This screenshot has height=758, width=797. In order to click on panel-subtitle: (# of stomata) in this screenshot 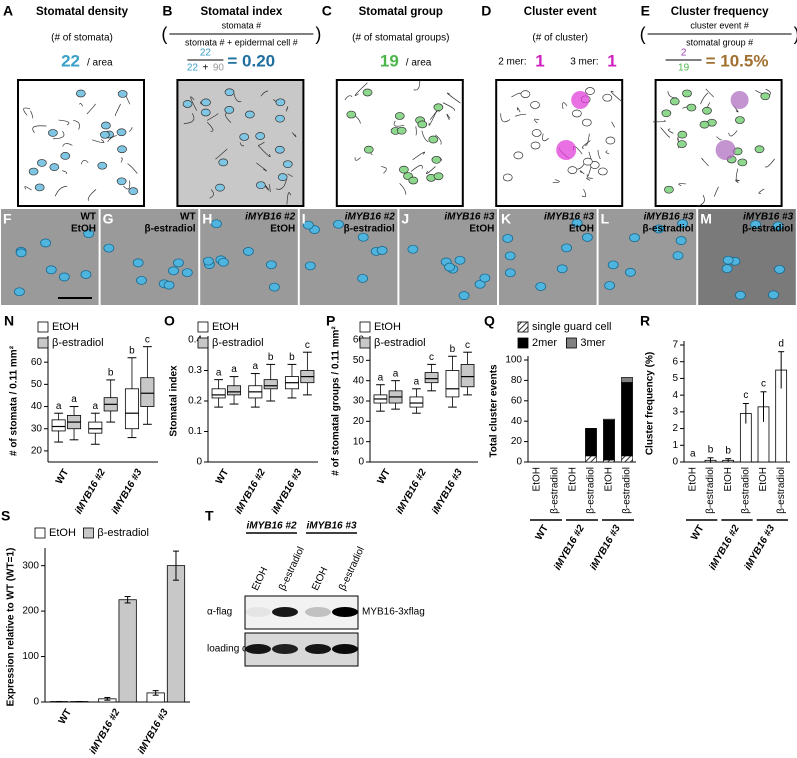, I will do `click(82, 38)`.